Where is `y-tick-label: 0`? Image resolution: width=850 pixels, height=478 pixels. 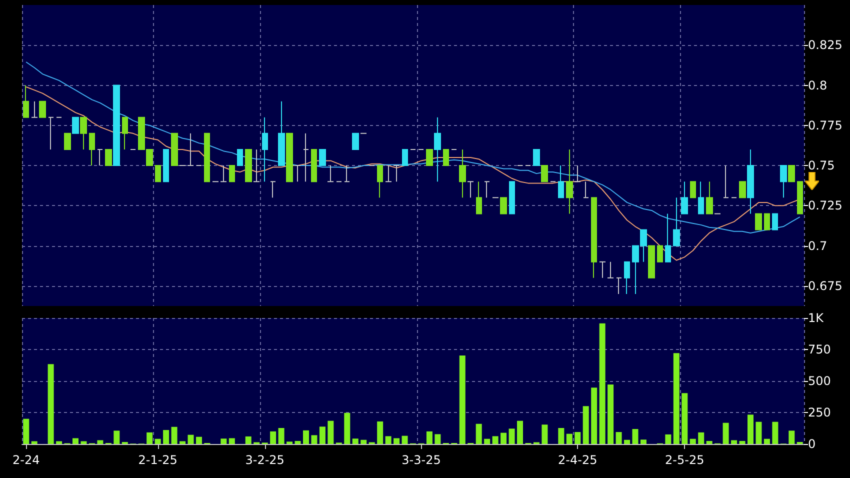
y-tick-label: 0 is located at coordinates (812, 444).